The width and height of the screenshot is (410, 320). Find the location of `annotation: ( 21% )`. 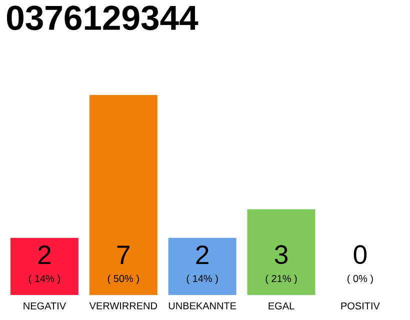

annotation: ( 21% ) is located at coordinates (281, 279).